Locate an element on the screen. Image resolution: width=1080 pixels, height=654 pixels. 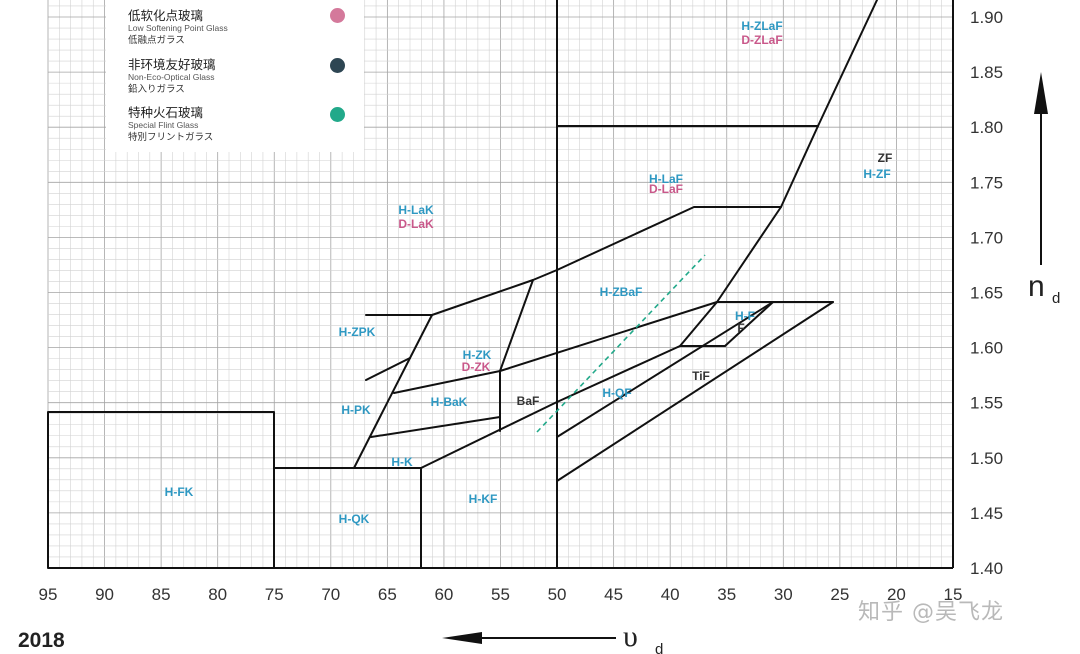
x-tick-label: 70 is located at coordinates (330, 594).